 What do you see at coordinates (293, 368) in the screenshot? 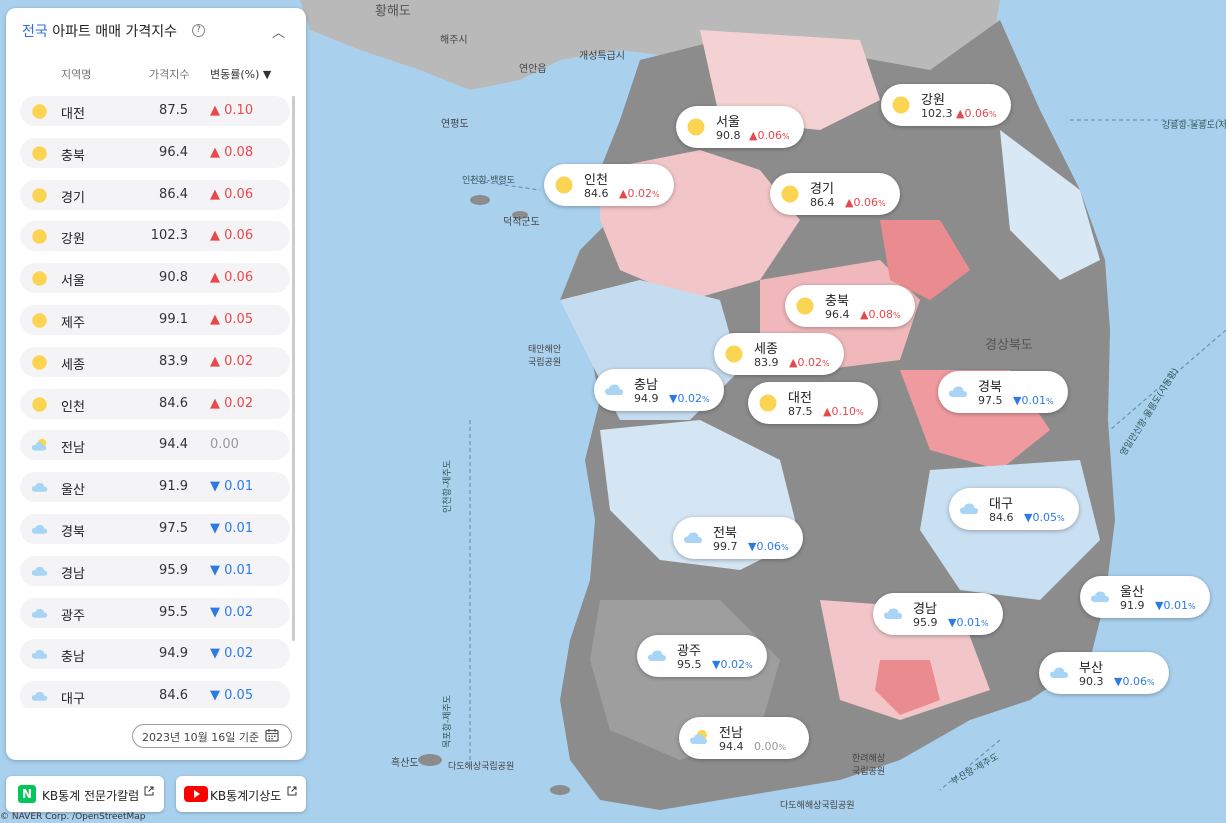
I see `list-scrollbar` at bounding box center [293, 368].